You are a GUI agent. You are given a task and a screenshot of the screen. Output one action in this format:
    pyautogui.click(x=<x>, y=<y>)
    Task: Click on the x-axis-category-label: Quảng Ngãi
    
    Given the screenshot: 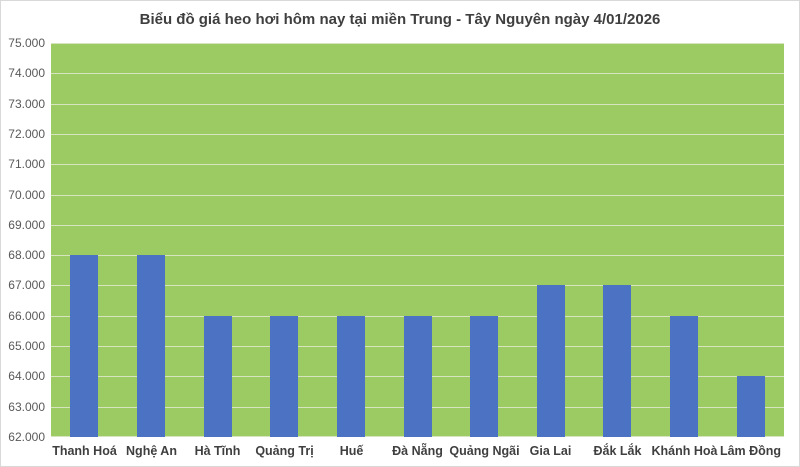 What is the action you would take?
    pyautogui.click(x=484, y=451)
    